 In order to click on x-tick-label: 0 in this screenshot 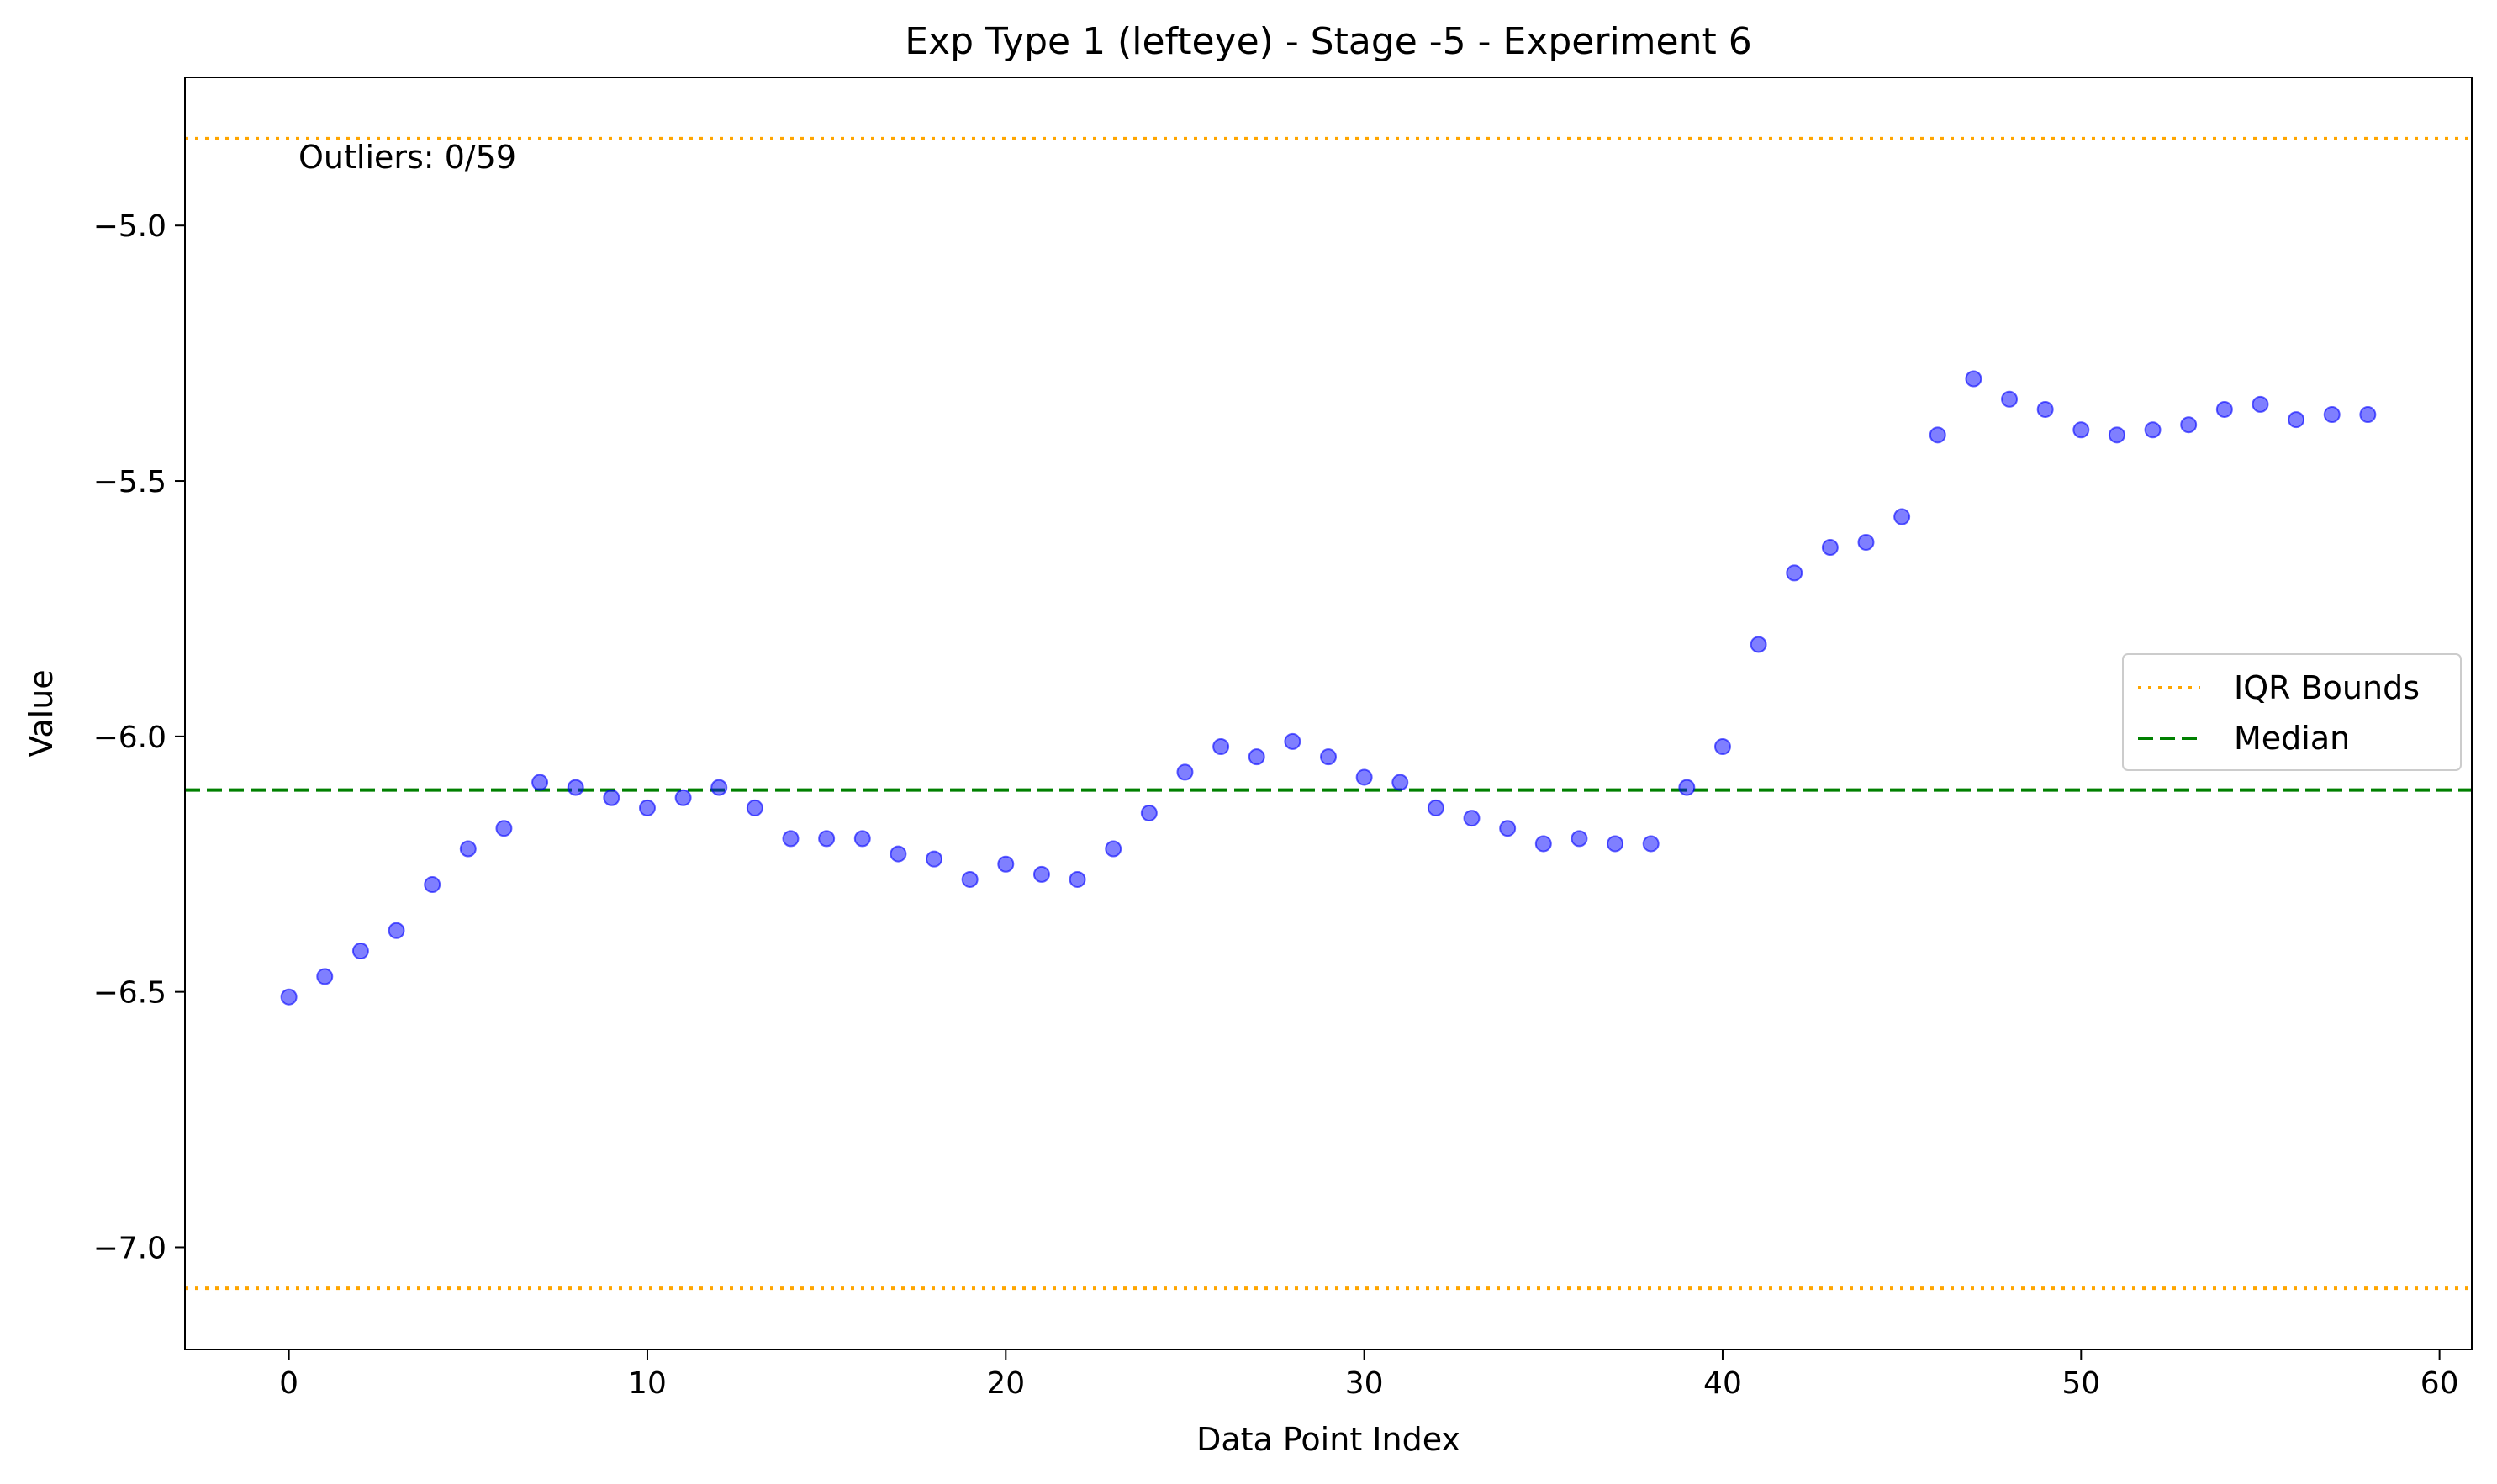, I will do `click(288, 1383)`.